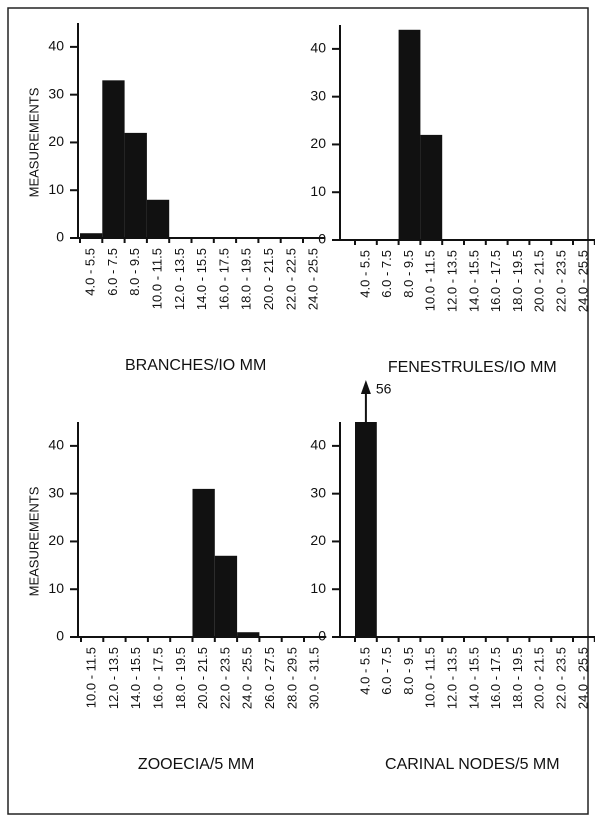 Image resolution: width=595 pixels, height=819 pixels. I want to click on x-tick-label: 26.0 - 27.5, so click(269, 678).